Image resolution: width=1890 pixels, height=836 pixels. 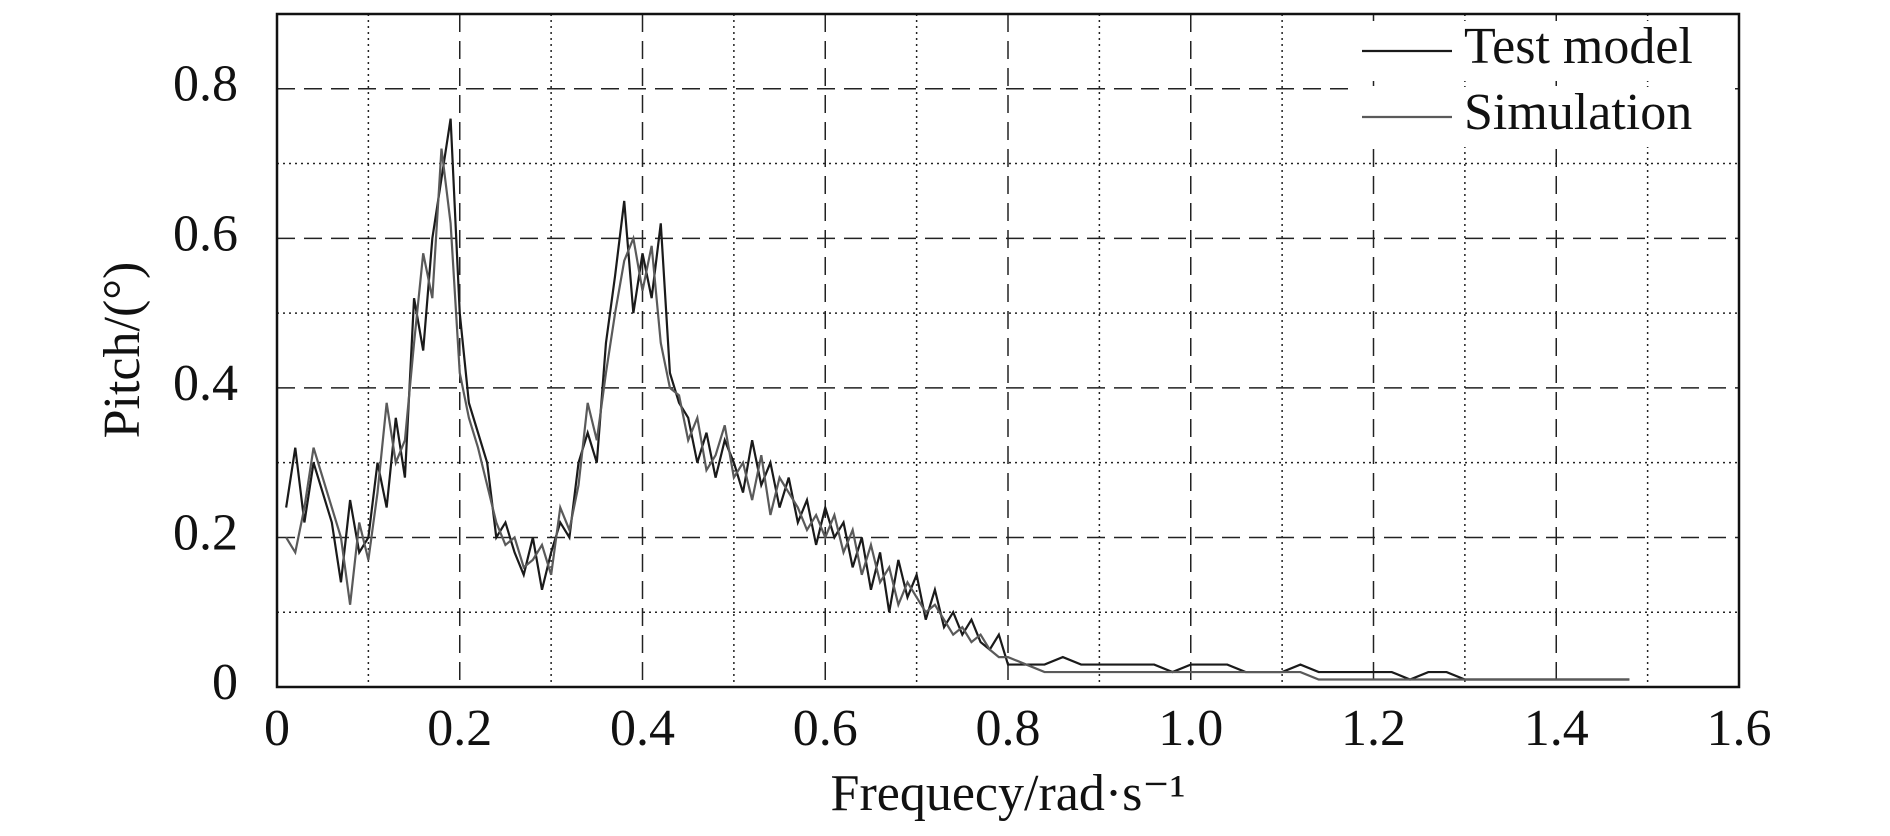 I want to click on x-tick-label: 0.2, so click(x=459, y=728).